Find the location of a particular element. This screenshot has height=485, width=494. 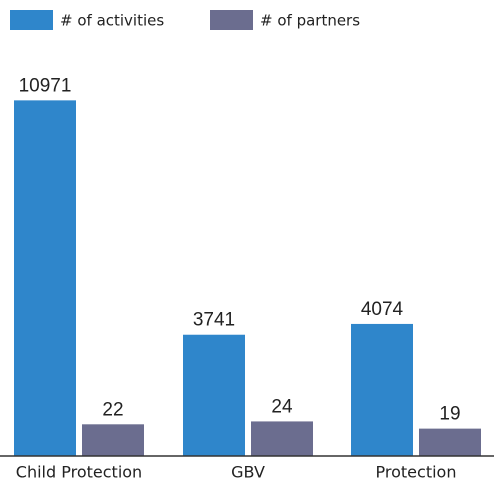

x-tick-label: GBV is located at coordinates (248, 472).